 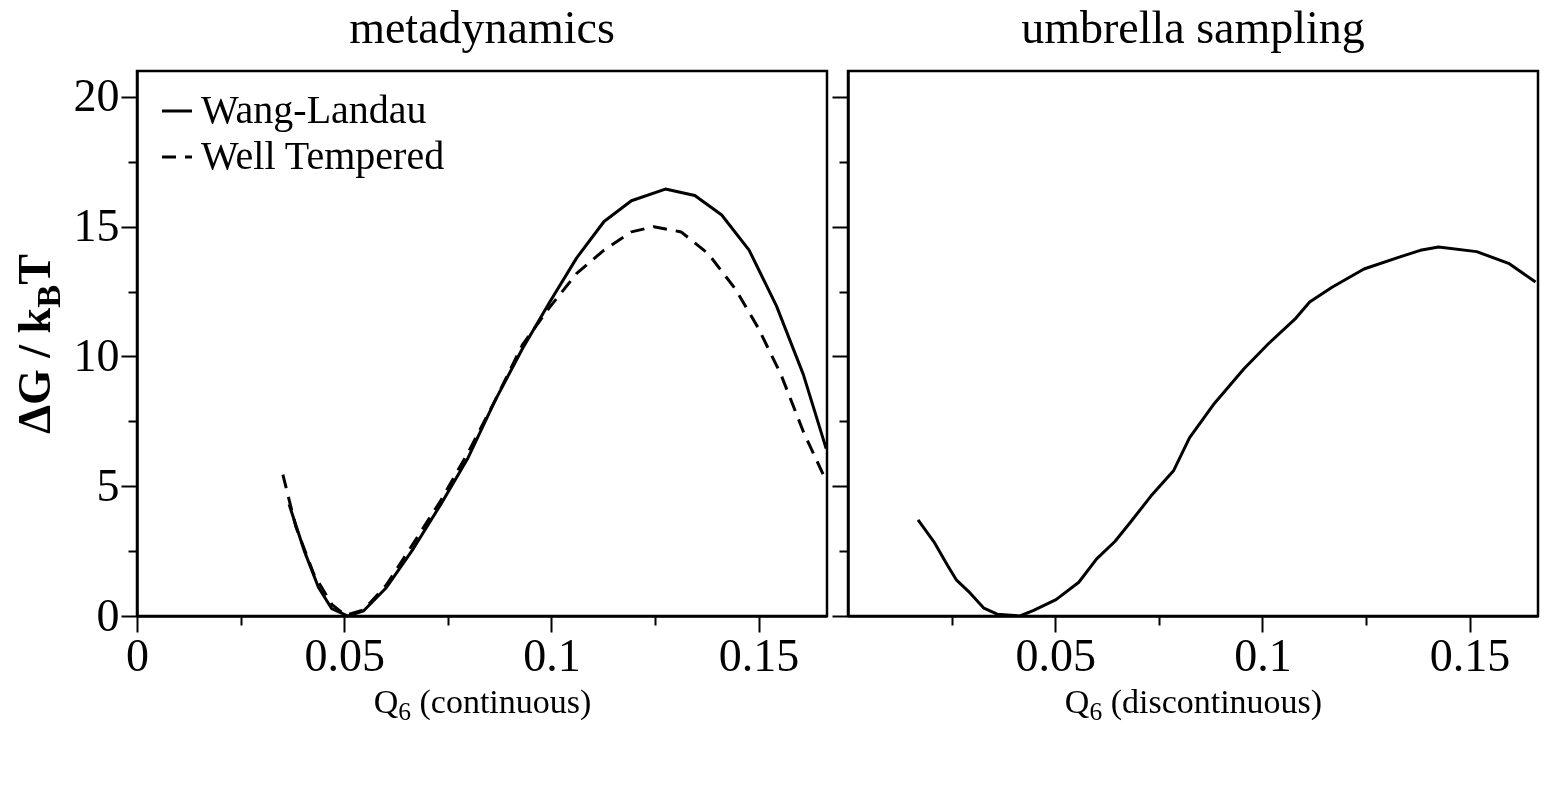 I want to click on y-tick-label: 5, so click(x=108, y=485).